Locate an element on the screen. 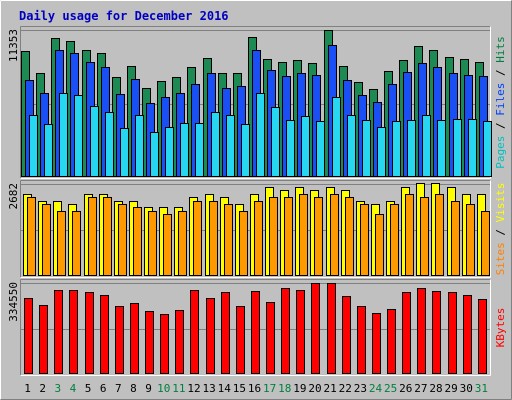  x-tick-label-day-4: 4 is located at coordinates (73, 388).